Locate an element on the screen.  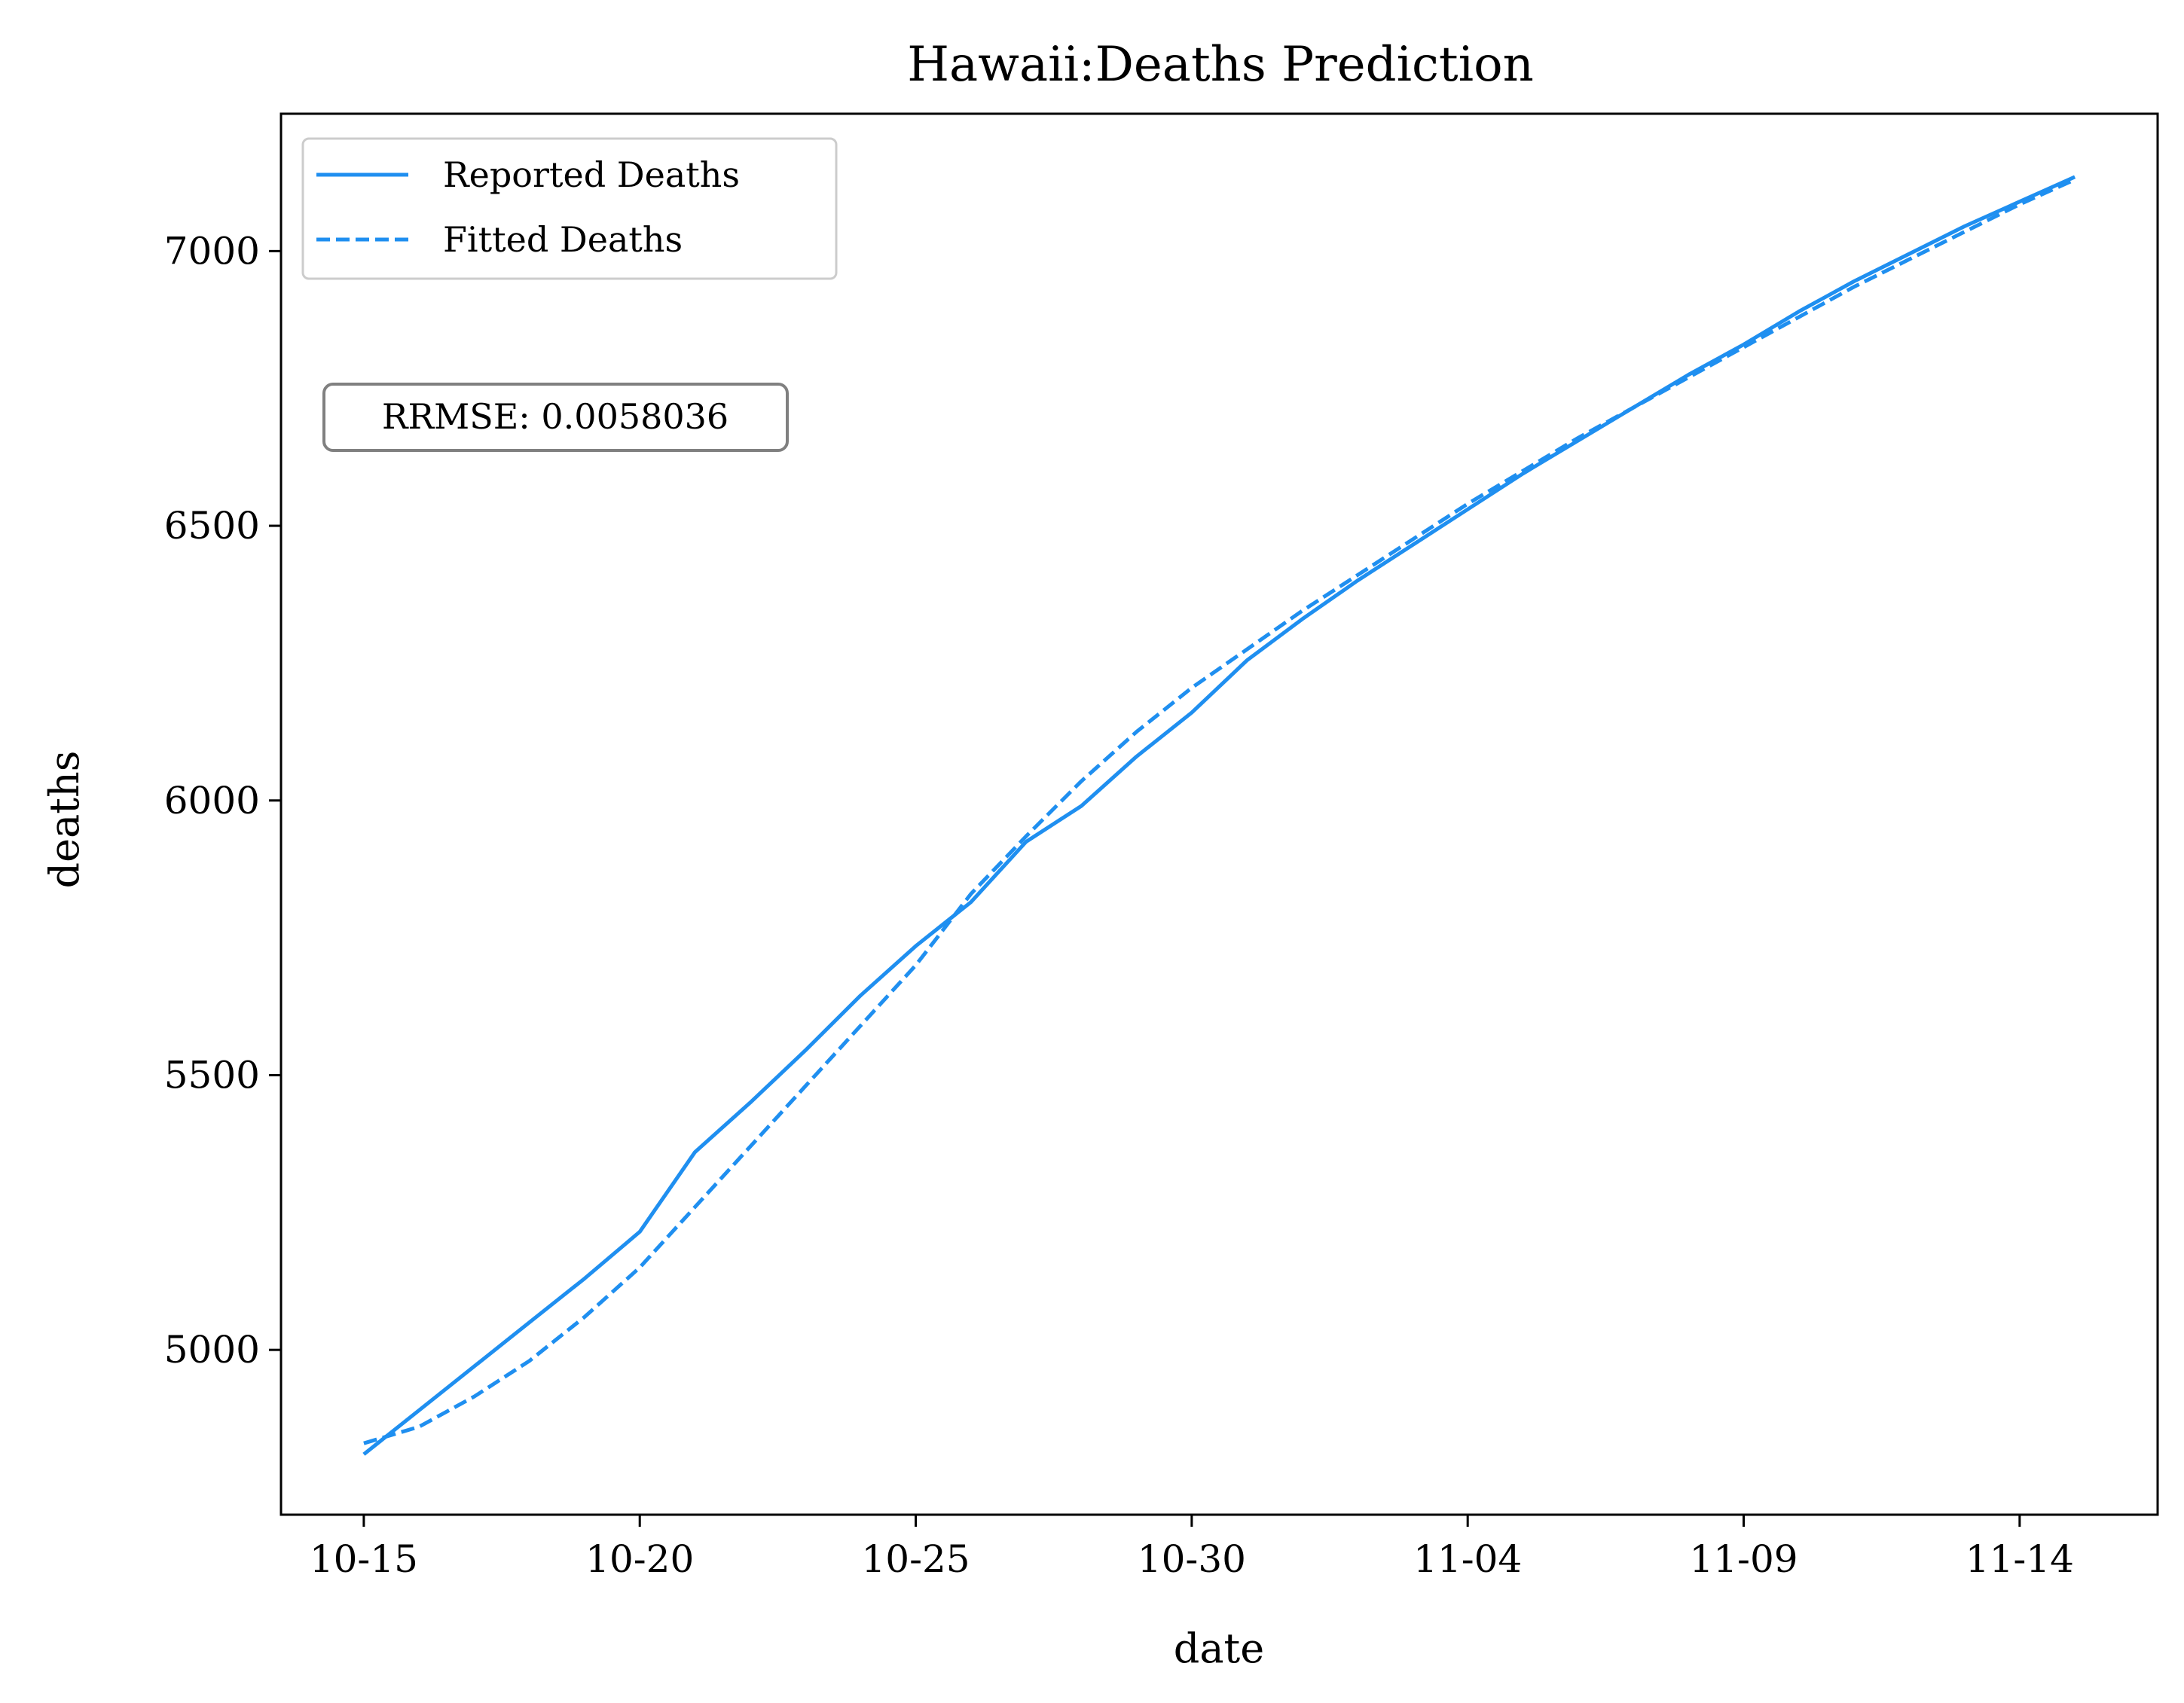
y-tick-label-5500: 5500 is located at coordinates (212, 1075).